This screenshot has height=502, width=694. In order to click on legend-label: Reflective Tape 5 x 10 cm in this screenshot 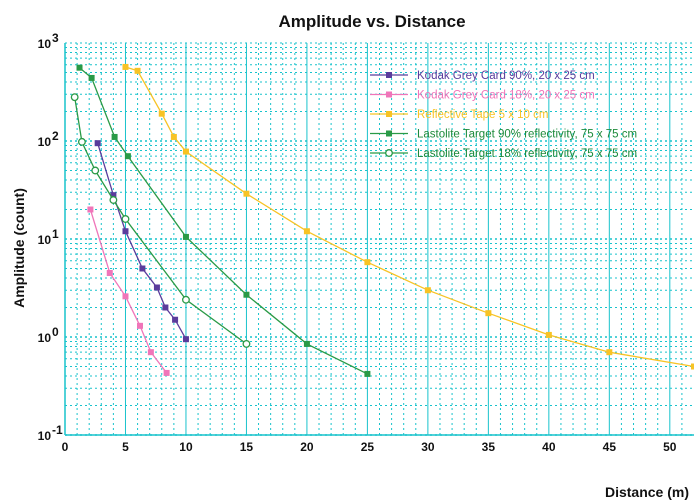, I will do `click(482, 115)`.